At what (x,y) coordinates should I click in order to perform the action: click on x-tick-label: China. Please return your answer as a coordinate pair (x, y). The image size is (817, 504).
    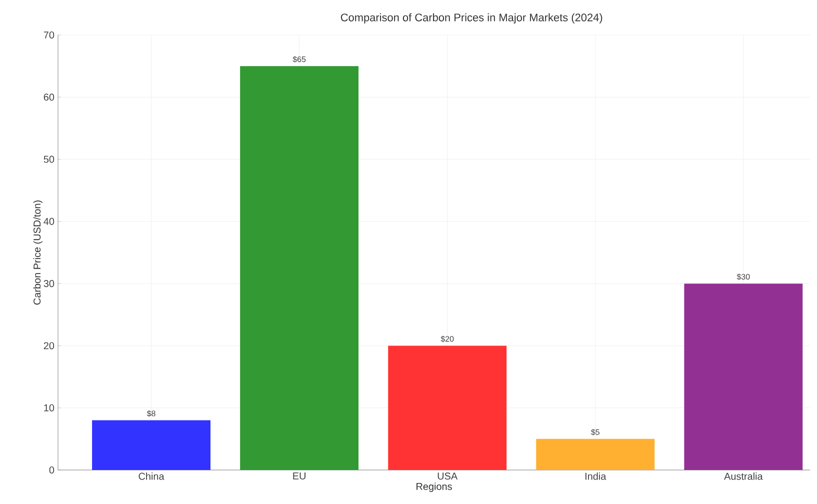
    Looking at the image, I should click on (151, 476).